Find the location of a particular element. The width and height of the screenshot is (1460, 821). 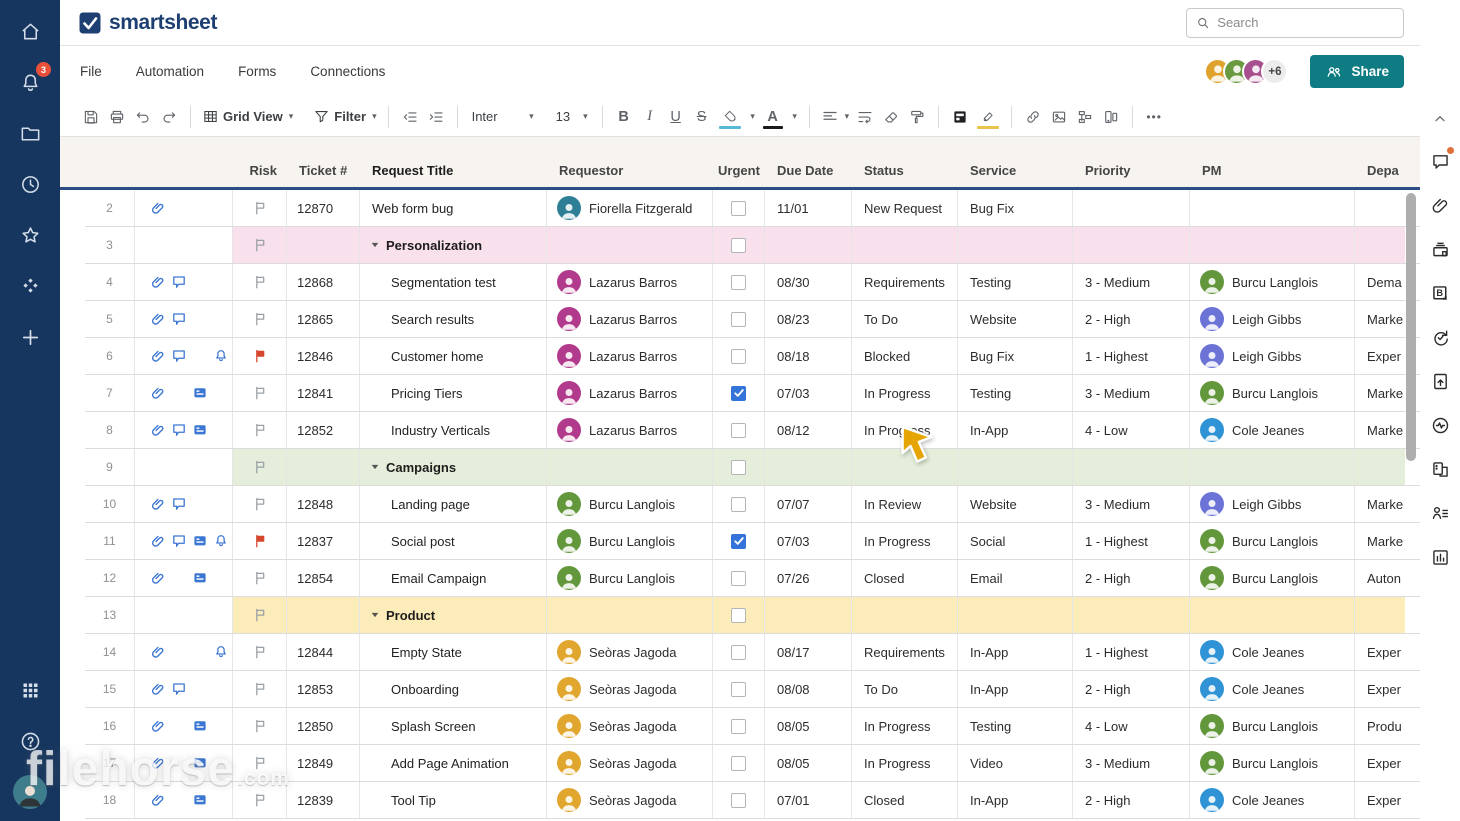

cell-title: Customer home is located at coordinates (453, 356).